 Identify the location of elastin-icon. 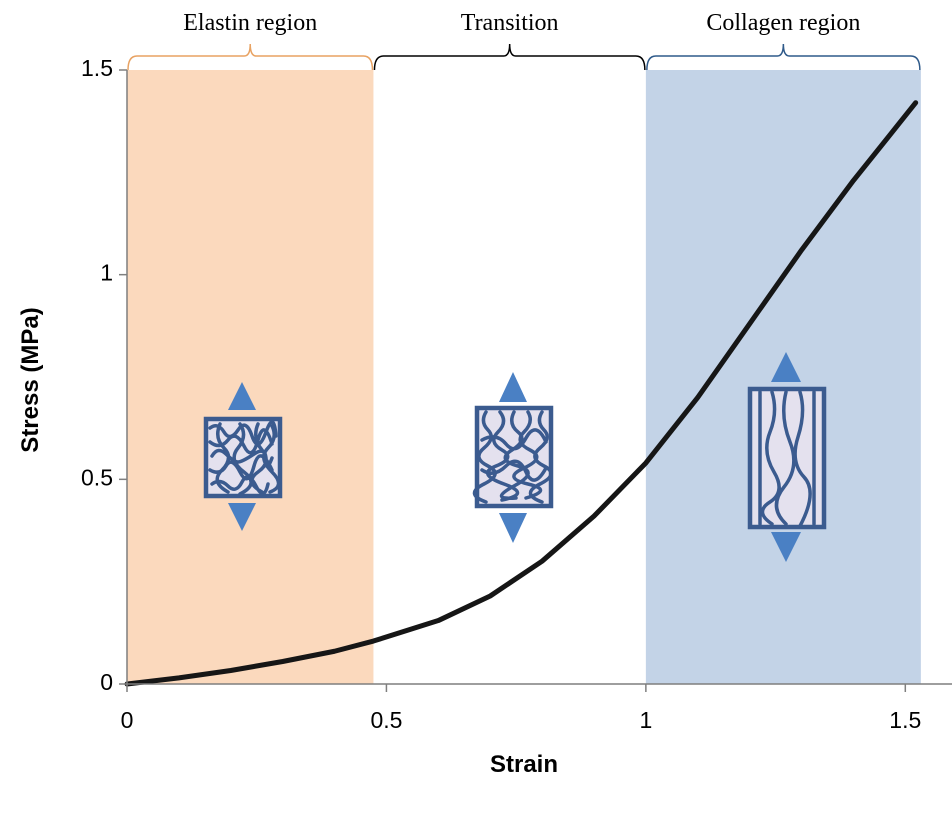
(243, 456).